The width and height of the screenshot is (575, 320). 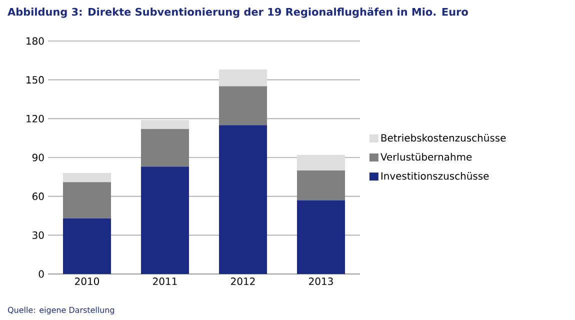 What do you see at coordinates (165, 282) in the screenshot?
I see `x-tick-label: 2011` at bounding box center [165, 282].